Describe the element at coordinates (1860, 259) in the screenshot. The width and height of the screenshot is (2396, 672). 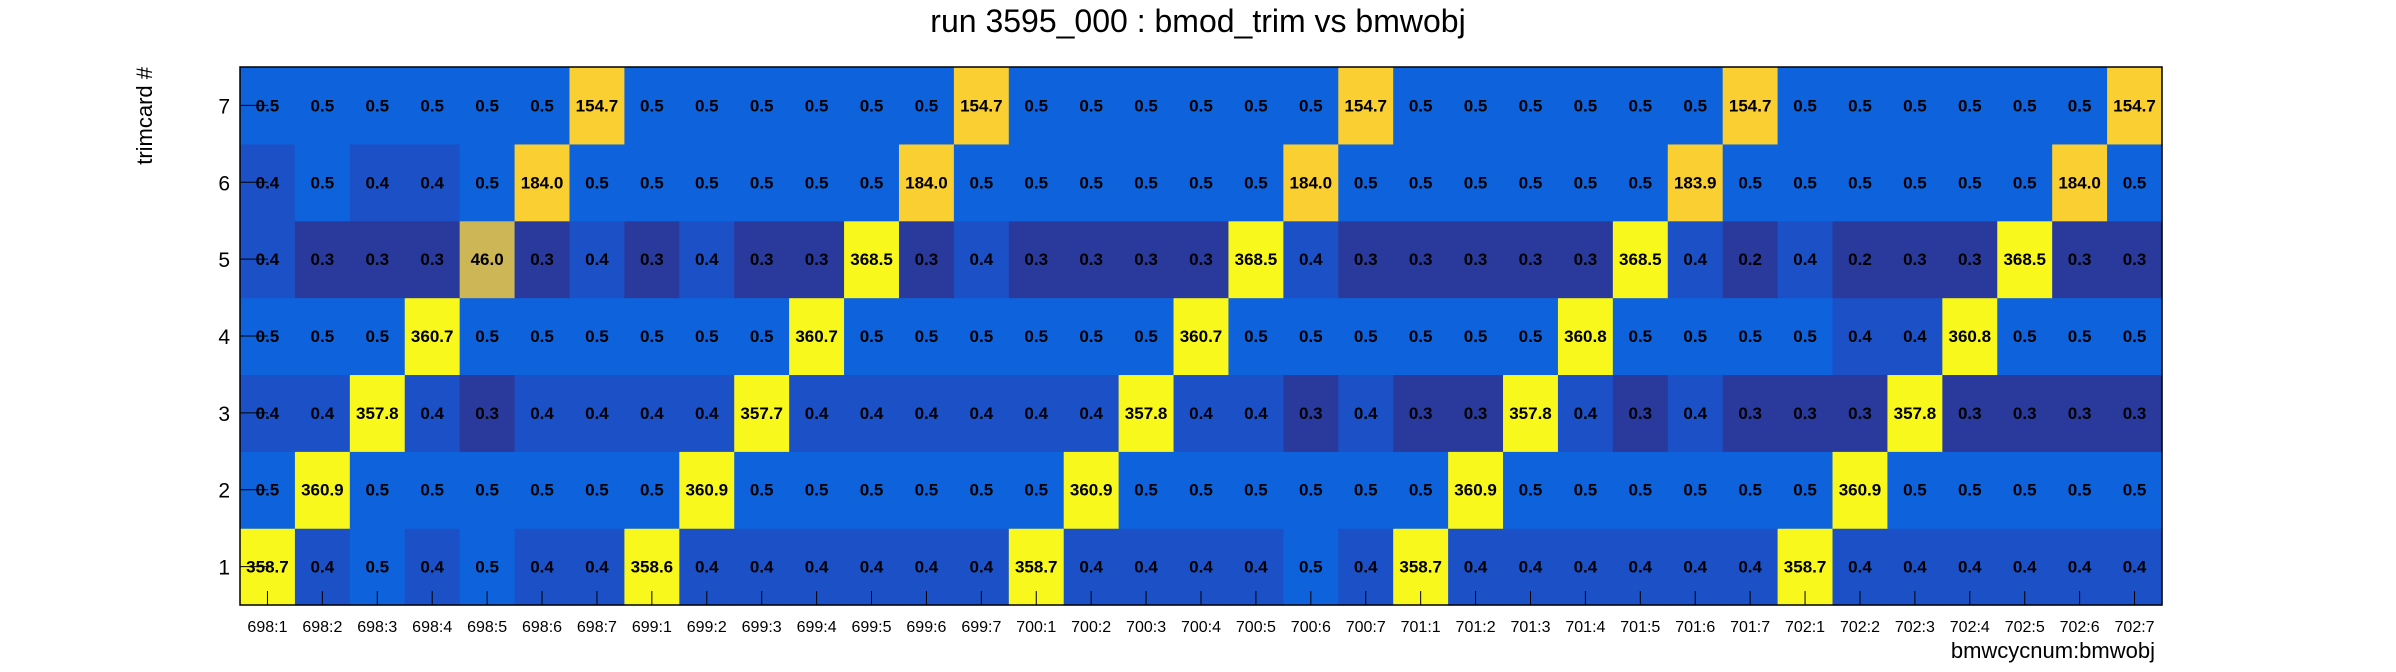
I see `cell-value-label: 0.2` at that location.